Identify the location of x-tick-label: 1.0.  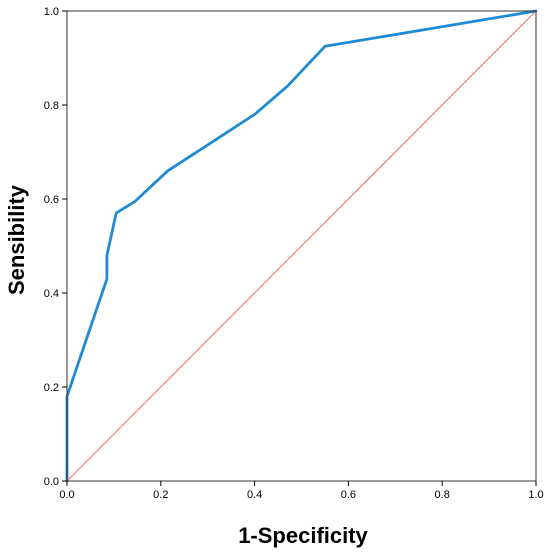
(535, 495).